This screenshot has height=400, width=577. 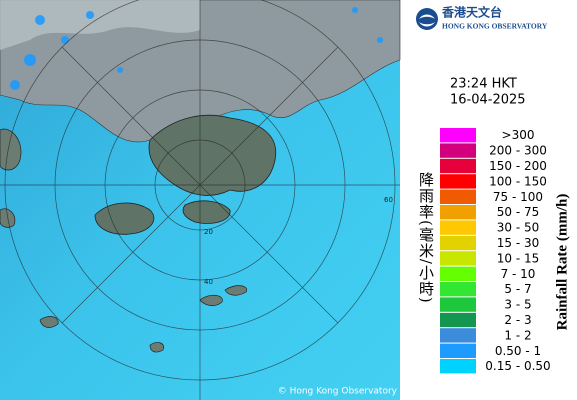 I want to click on logo: 香港天文台 HONG KONG OBSERVATORY, so click(x=482, y=18).